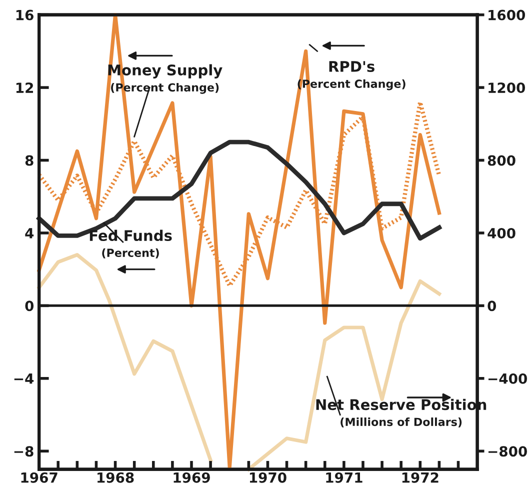 Image resolution: width=528 pixels, height=494 pixels. I want to click on y2-tick-label: −800, so click(507, 451).